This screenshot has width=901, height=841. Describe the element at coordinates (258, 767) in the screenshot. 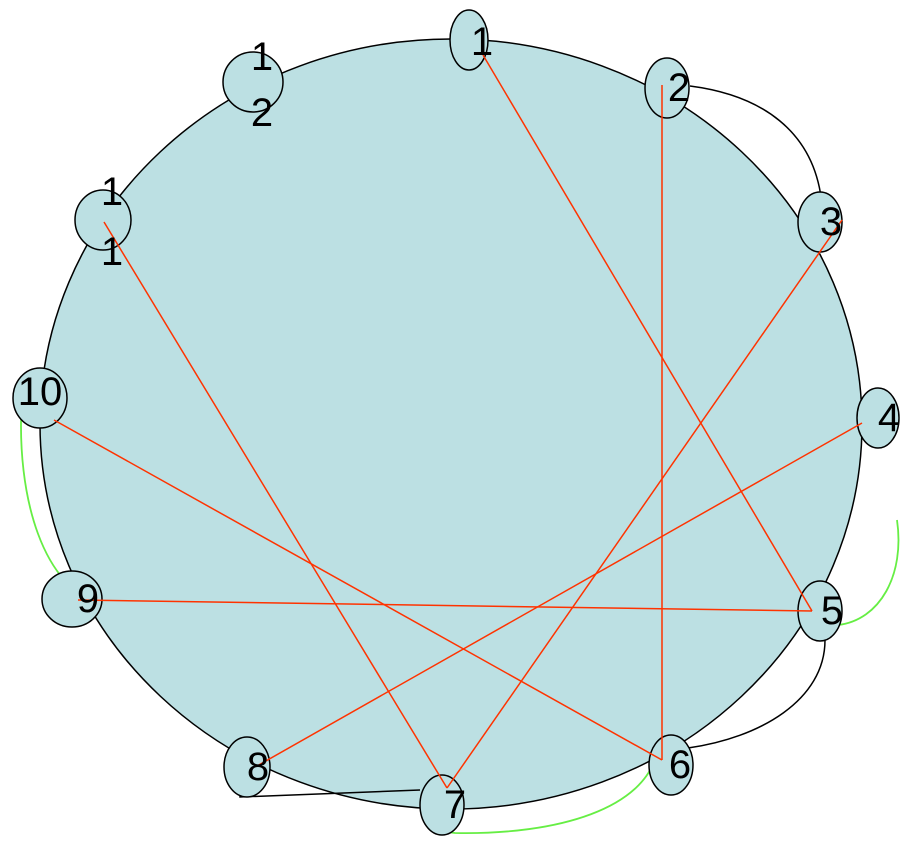

I see `node-8-label: 8` at that location.